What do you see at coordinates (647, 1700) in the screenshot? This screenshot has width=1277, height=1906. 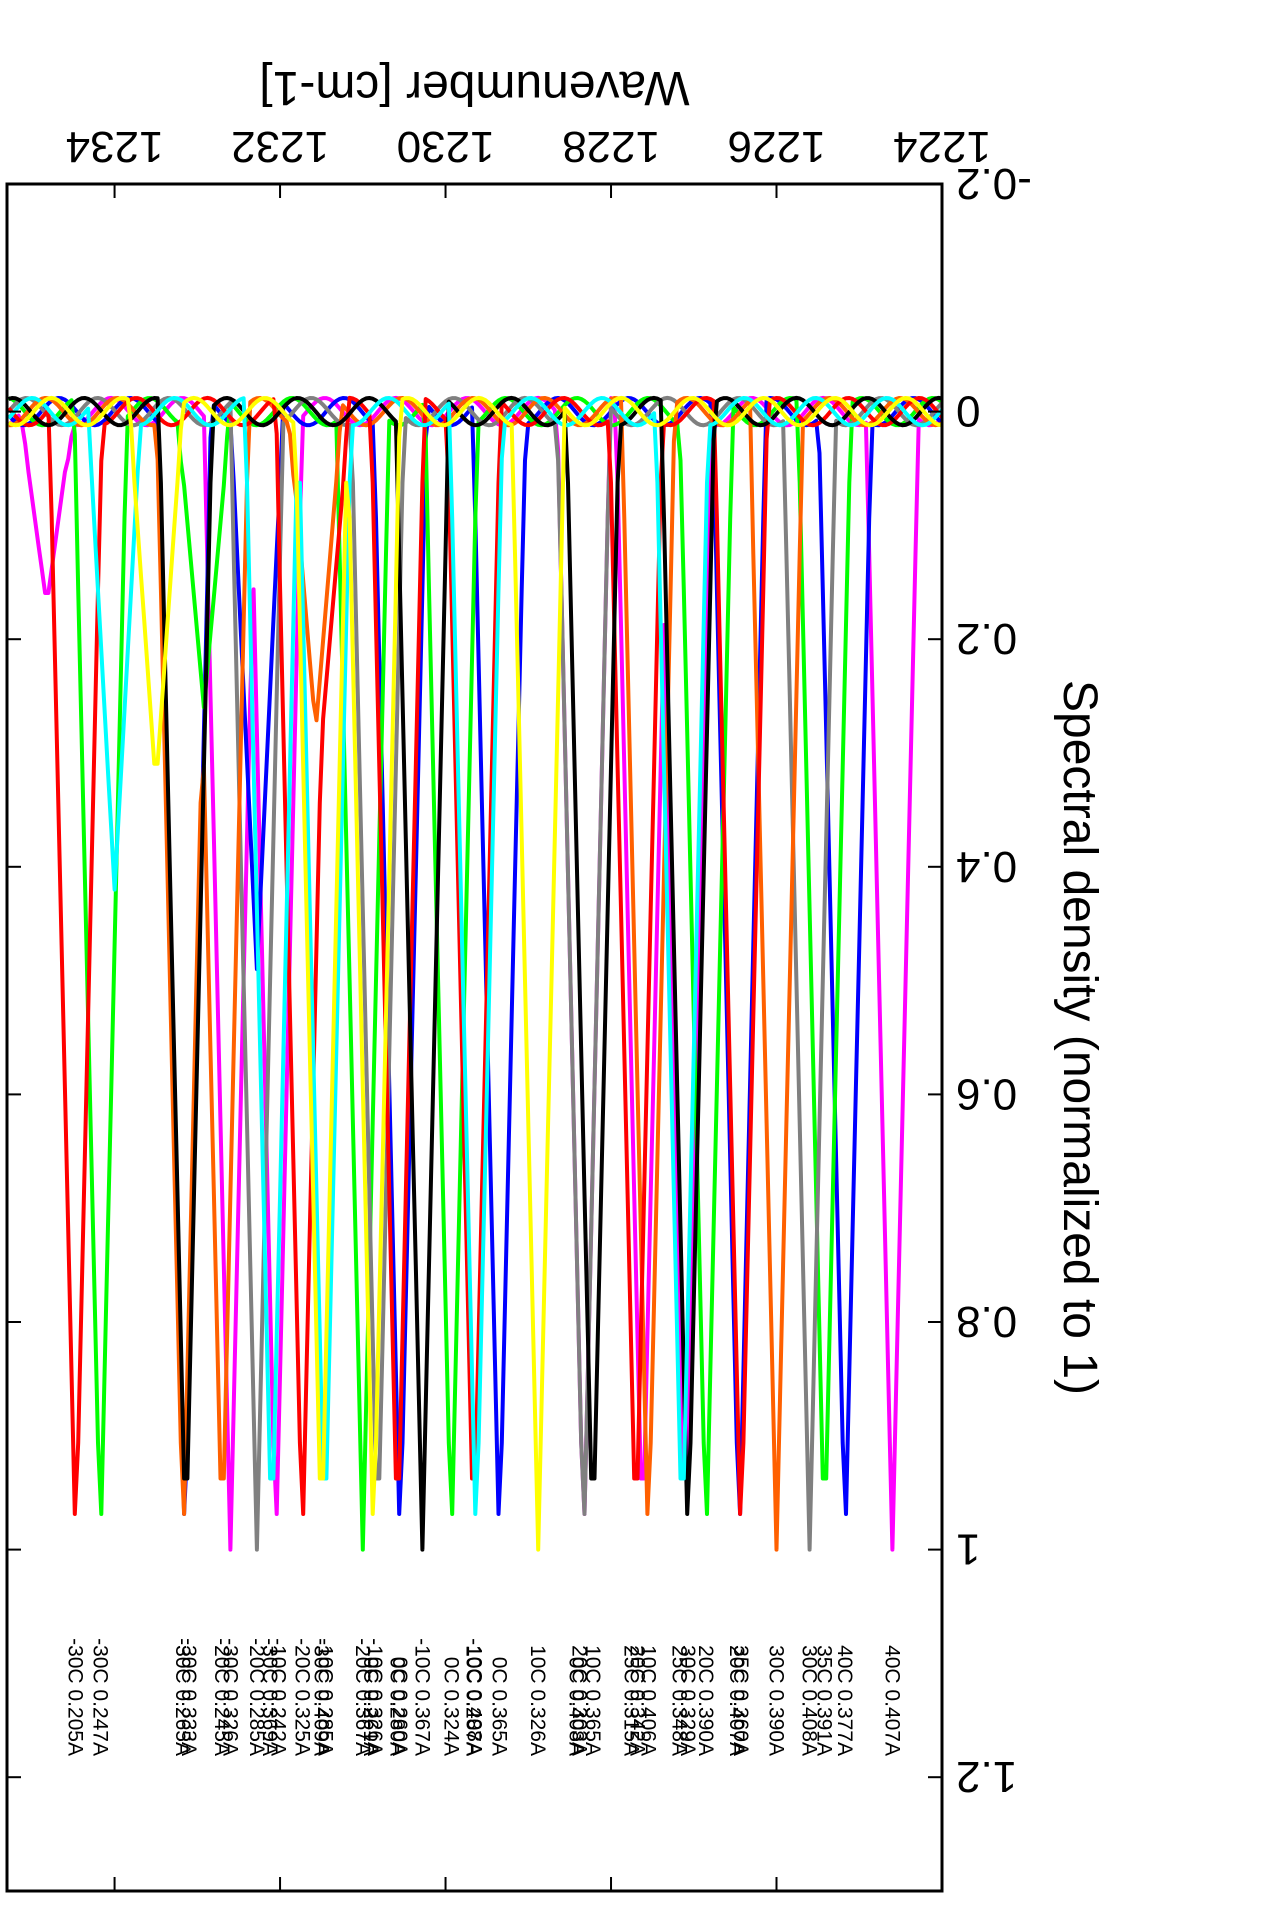 I see `peak-label: 10C 0.406A` at bounding box center [647, 1700].